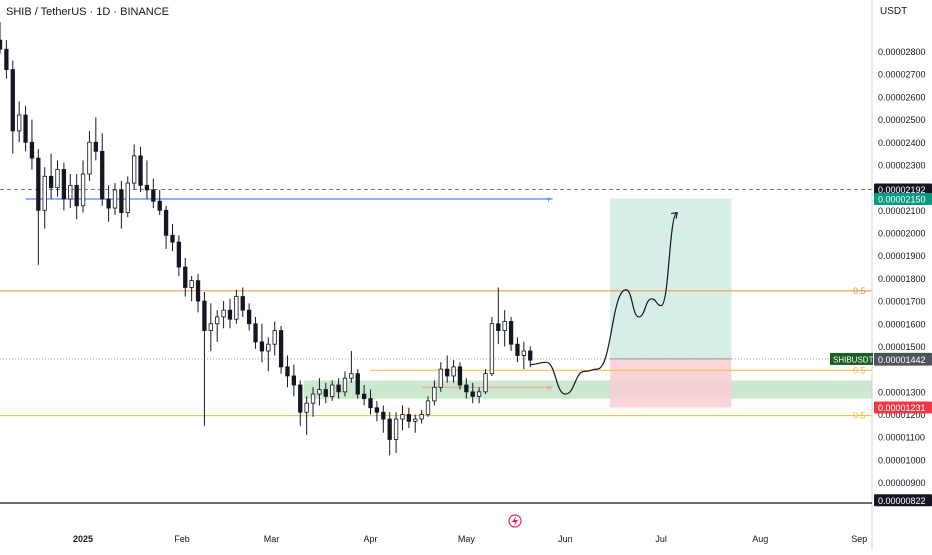  What do you see at coordinates (565, 539) in the screenshot?
I see `x-tick-label: Jun` at bounding box center [565, 539].